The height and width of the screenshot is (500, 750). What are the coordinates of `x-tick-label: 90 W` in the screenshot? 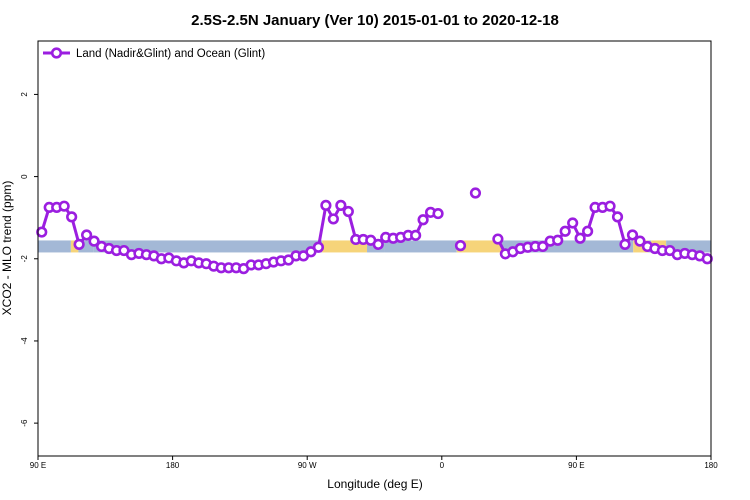 It's located at (307, 465).